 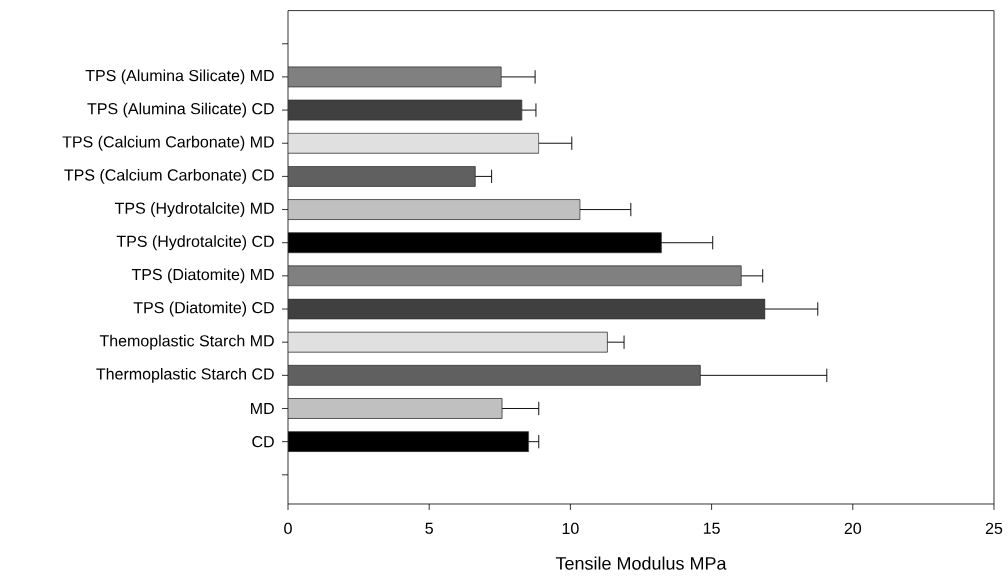 I want to click on y-tick-label: TPS (Hydrotalcite) MD, so click(x=194, y=210).